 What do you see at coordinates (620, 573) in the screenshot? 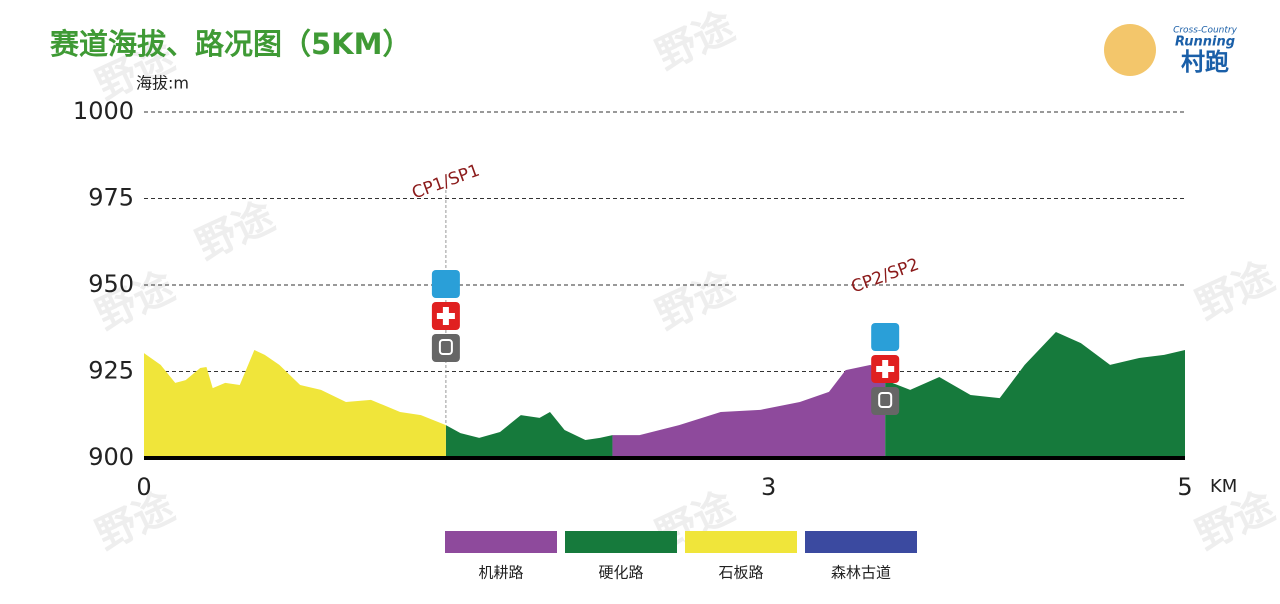
I see `legend-label: 硬化路` at bounding box center [620, 573].